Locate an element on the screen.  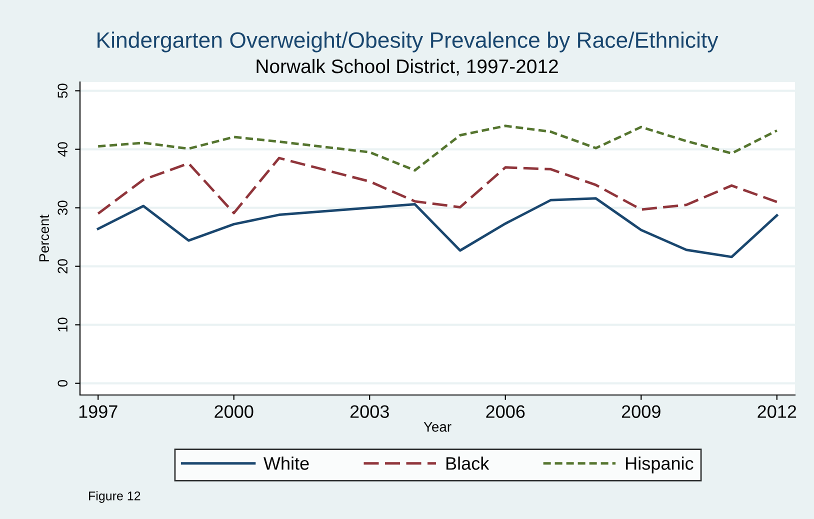
legend-label: Black is located at coordinates (468, 463).